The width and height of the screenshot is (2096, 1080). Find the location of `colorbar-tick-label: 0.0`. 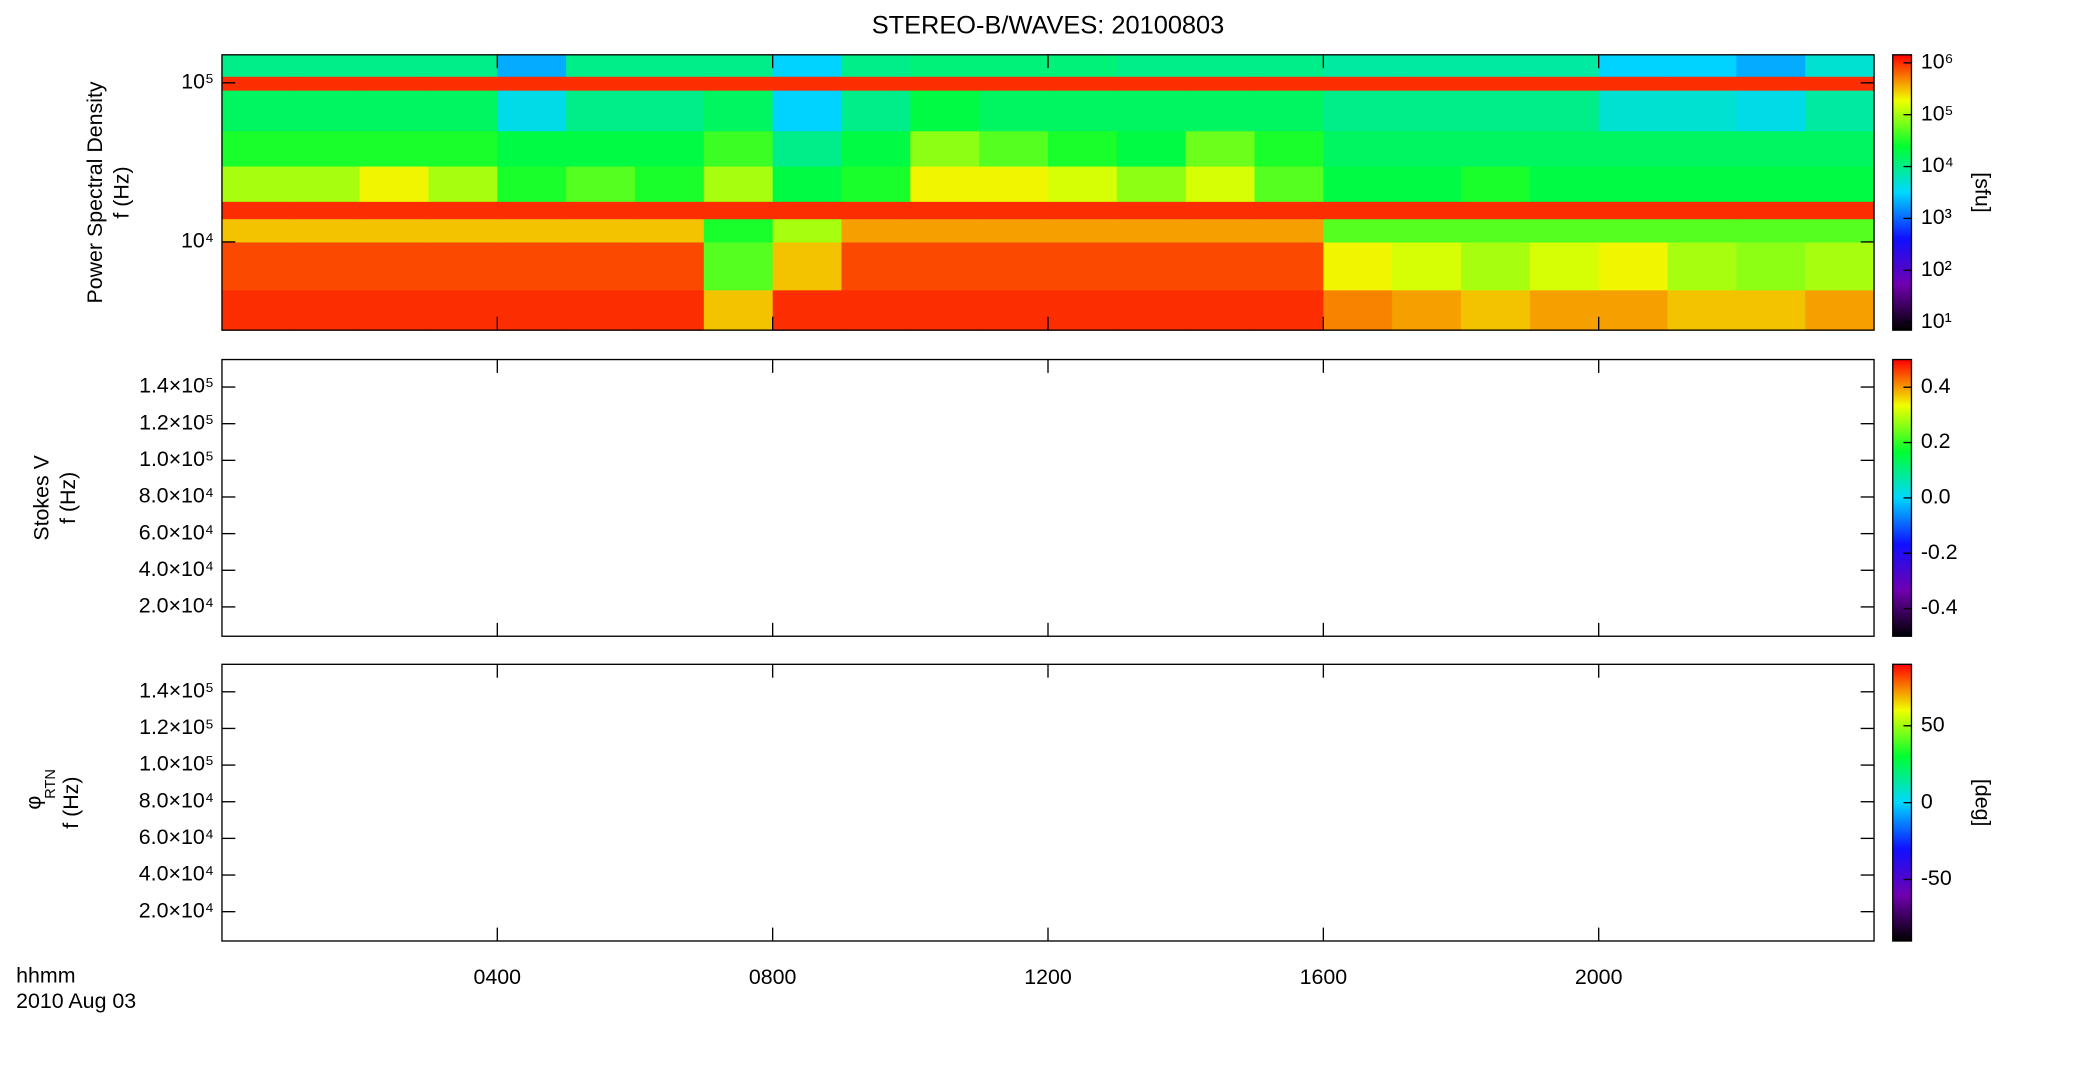

colorbar-tick-label: 0.0 is located at coordinates (1936, 497).